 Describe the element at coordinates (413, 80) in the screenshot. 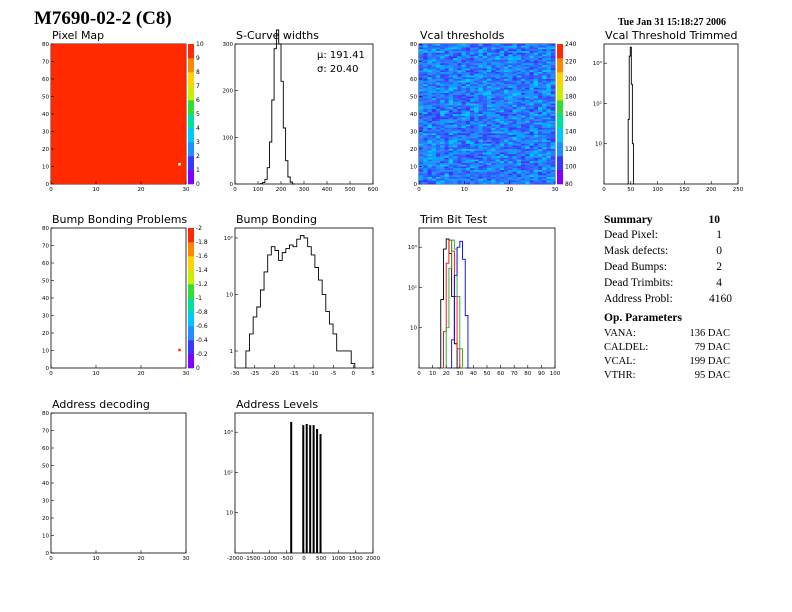

I see `y-tick-label: 60` at that location.